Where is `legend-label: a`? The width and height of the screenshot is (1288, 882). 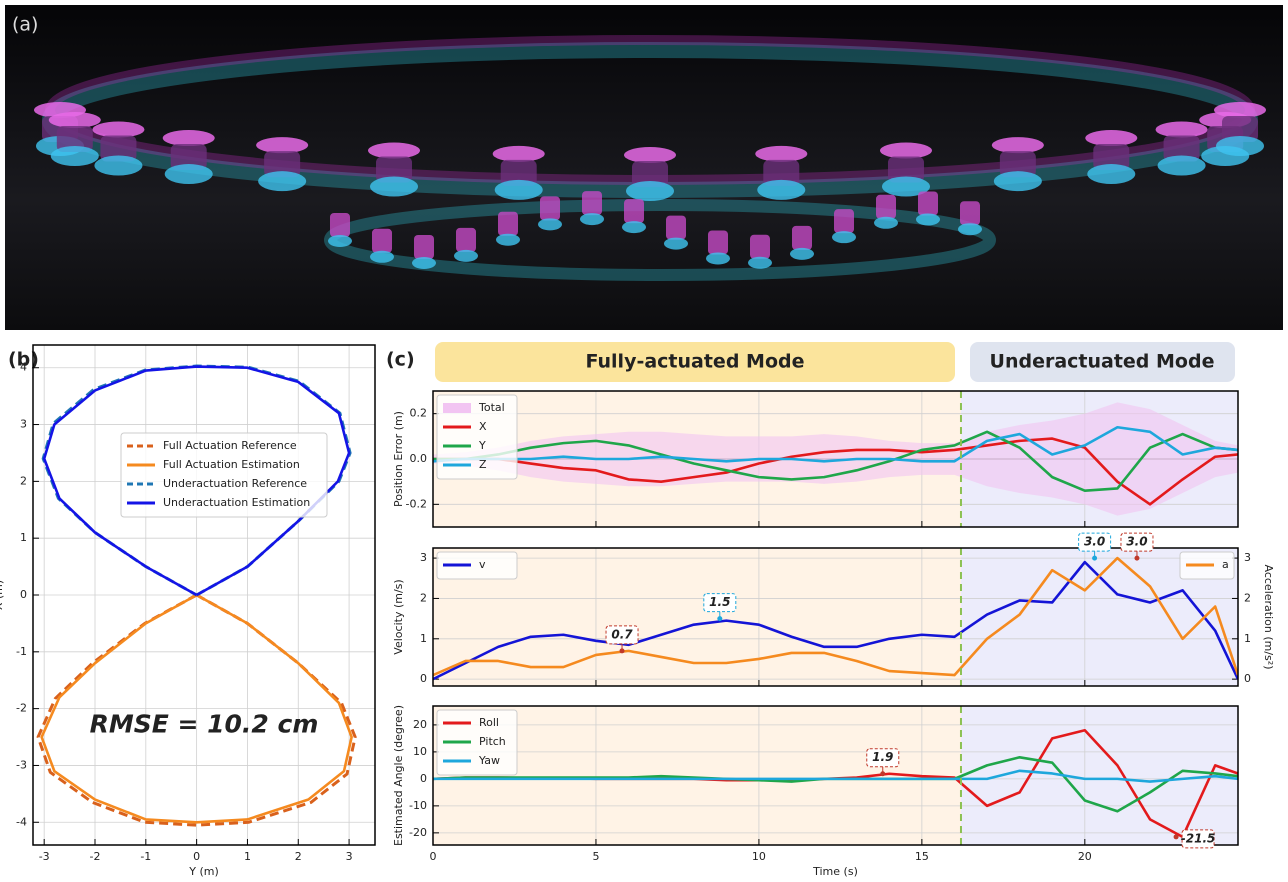 legend-label: a is located at coordinates (1225, 564).